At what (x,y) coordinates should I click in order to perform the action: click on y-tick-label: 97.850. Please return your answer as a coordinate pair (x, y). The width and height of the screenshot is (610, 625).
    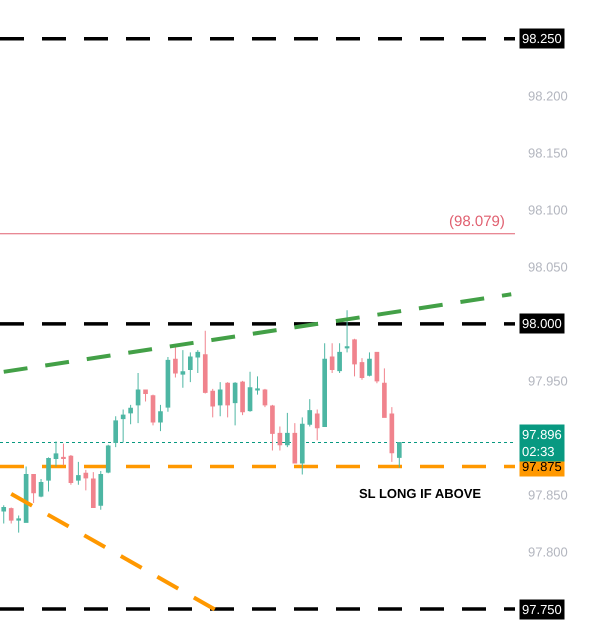
    Looking at the image, I should click on (548, 495).